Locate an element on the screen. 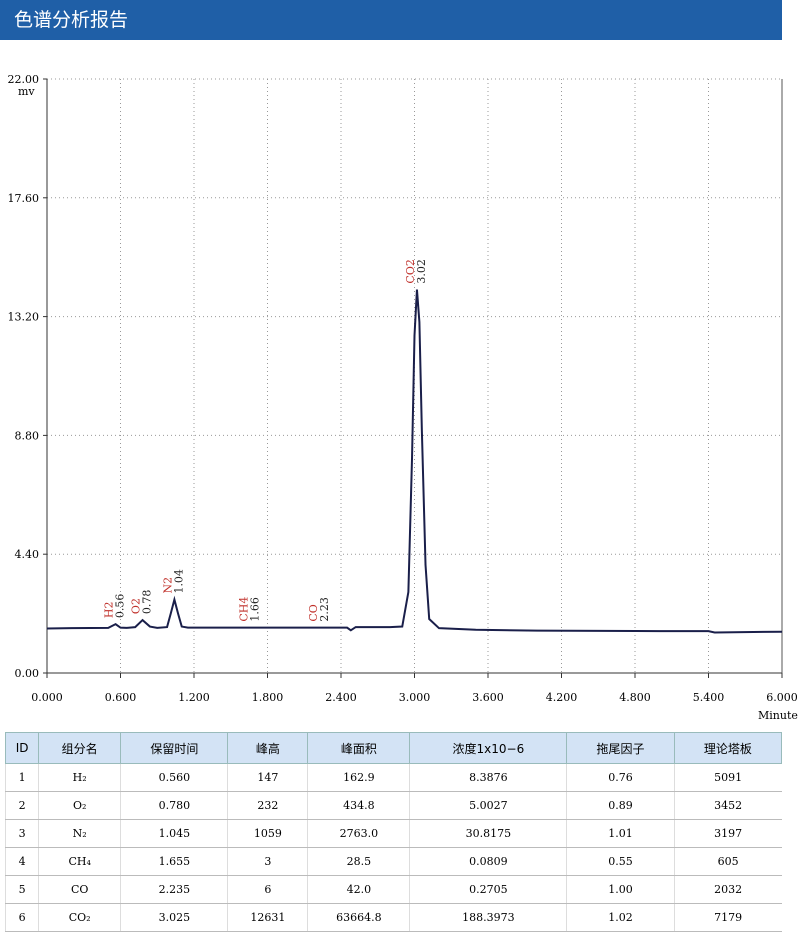 The height and width of the screenshot is (942, 800). x-tick-label: 3.600 is located at coordinates (488, 697).